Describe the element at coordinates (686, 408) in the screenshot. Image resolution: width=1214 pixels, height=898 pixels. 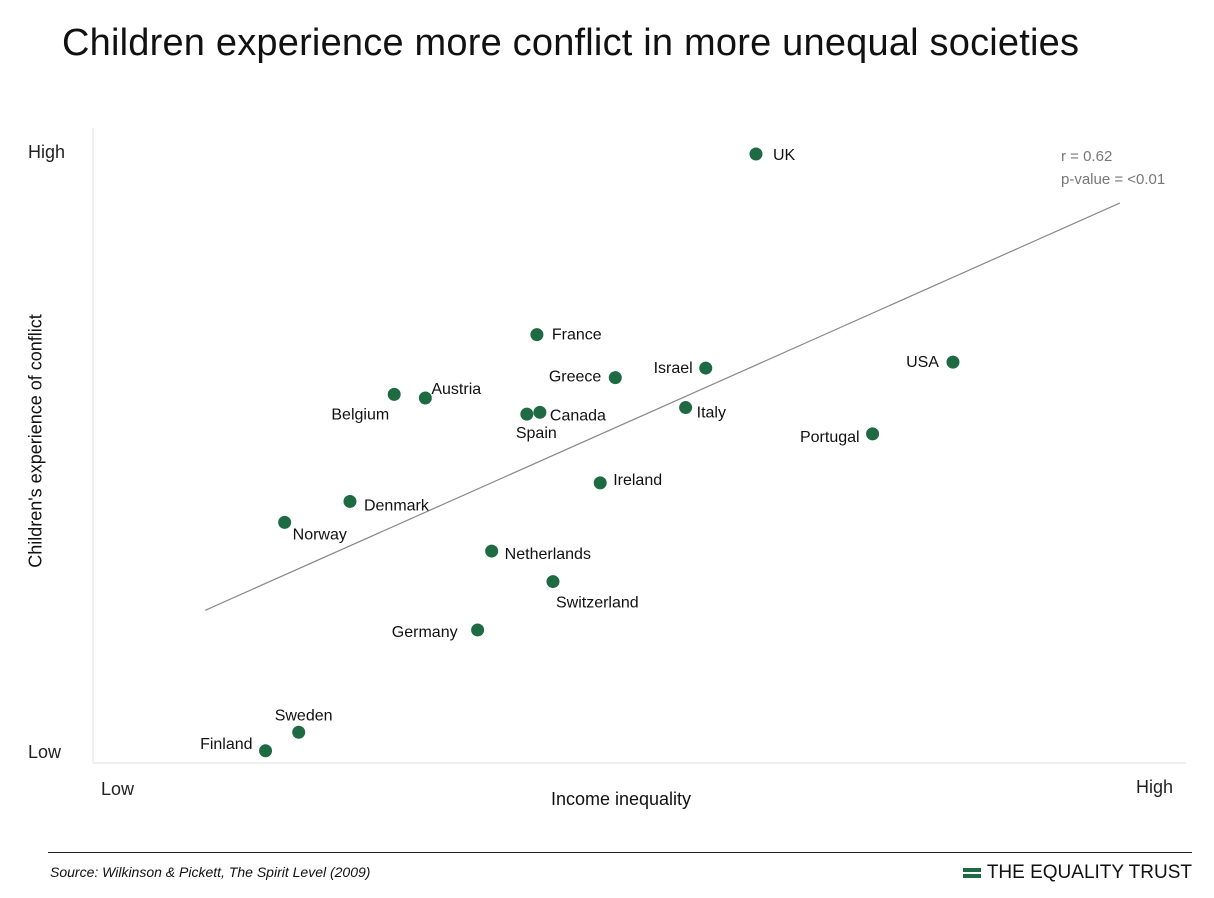
I see `data-point-italy` at that location.